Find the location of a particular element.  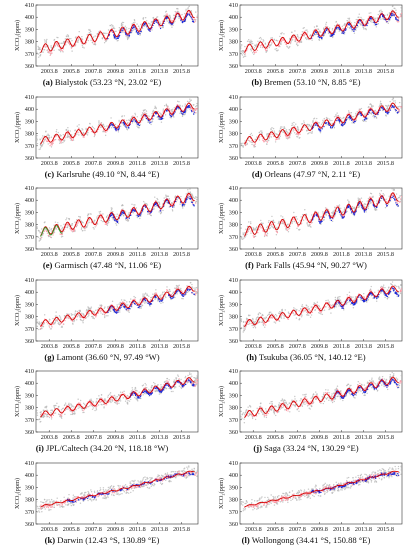

plot-frame is located at coordinates (117, 127).